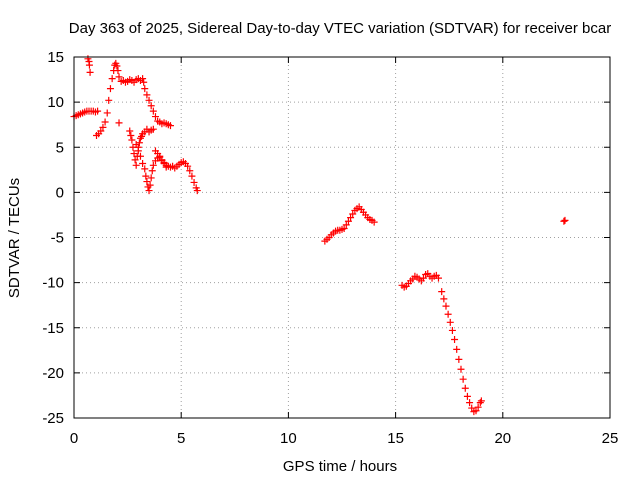 This screenshot has width=640, height=480. Describe the element at coordinates (340, 466) in the screenshot. I see `x-axis-label: GPS time / hours` at that location.